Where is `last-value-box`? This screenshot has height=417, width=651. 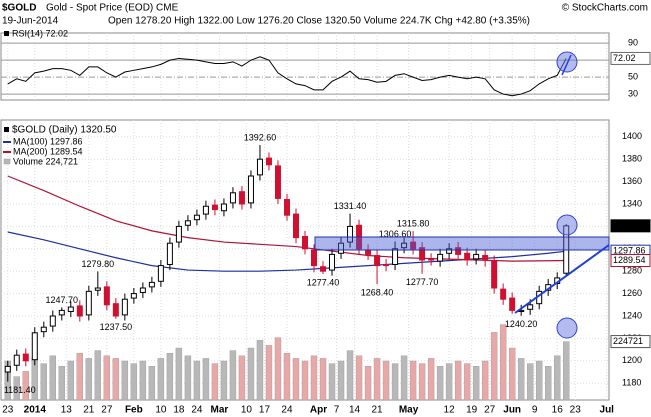
last-value-box is located at coordinates (630, 226).